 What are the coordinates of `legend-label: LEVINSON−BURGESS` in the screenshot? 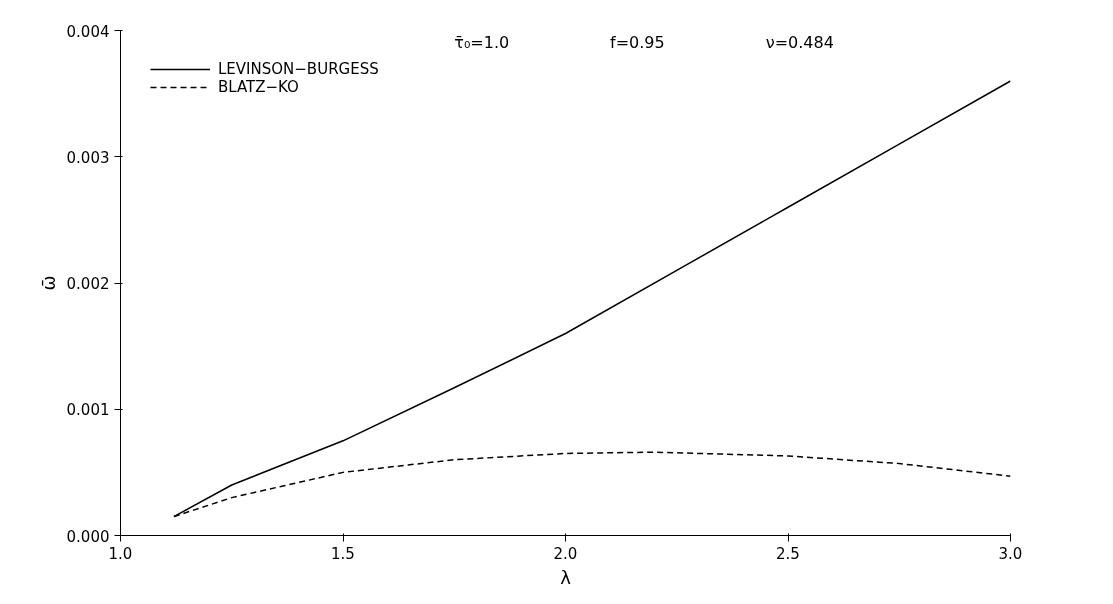 It's located at (298, 69).